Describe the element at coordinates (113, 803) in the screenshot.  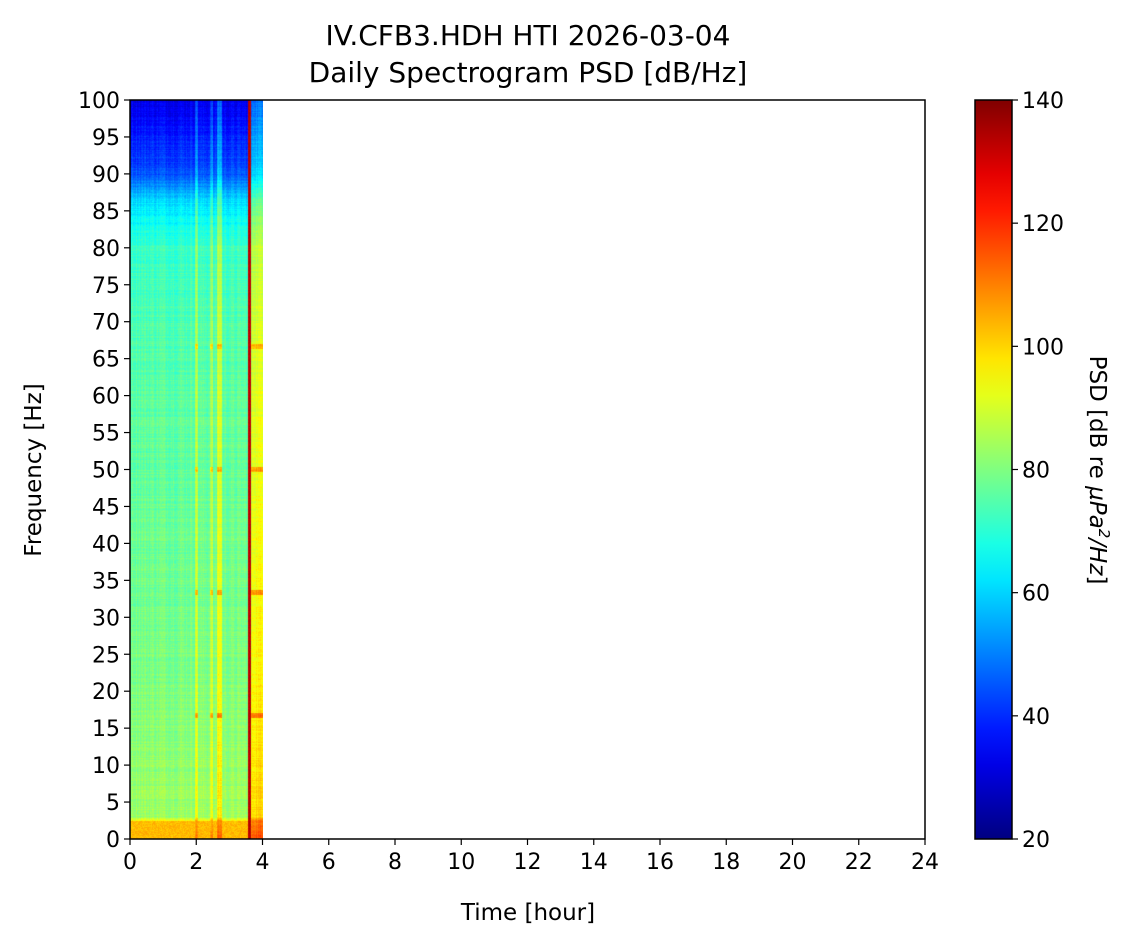
I see `y-tick-label: 5` at that location.